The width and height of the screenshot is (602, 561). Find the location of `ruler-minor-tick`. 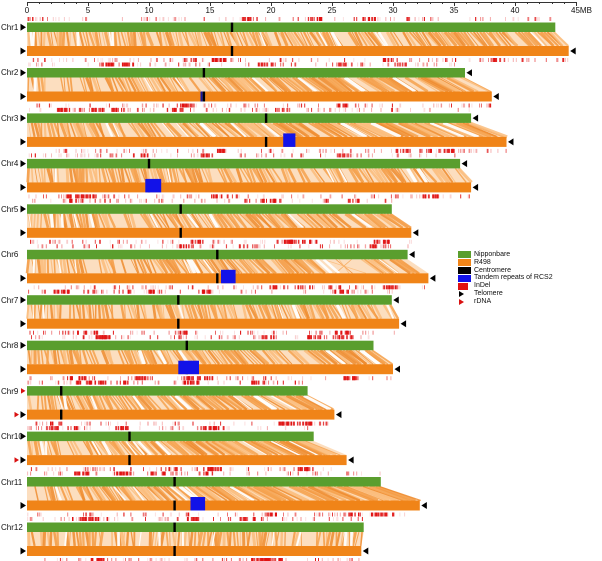

ruler-minor-tick is located at coordinates (259, 3).